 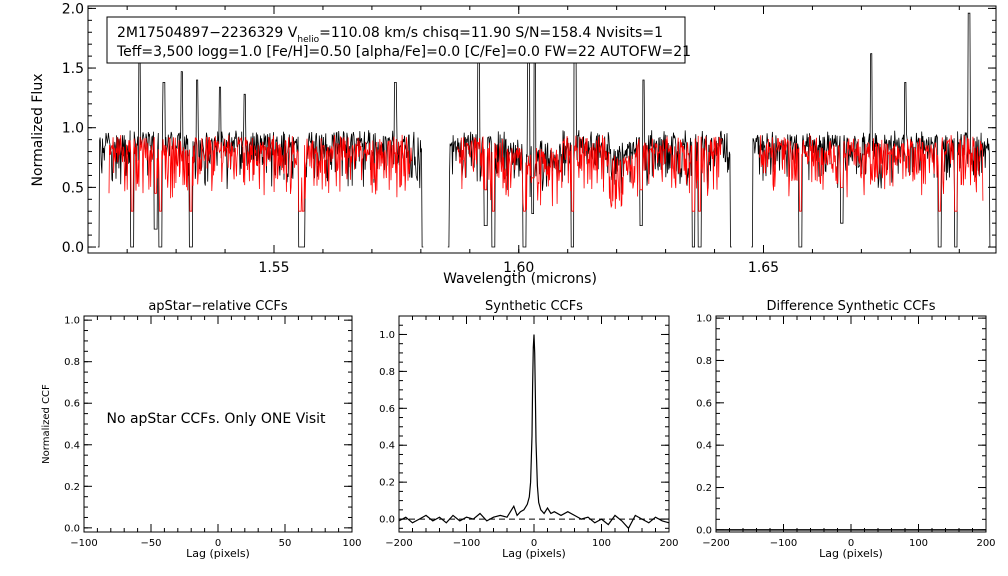 I want to click on ccf3-title: Difference Synthetic CCFs, so click(x=850, y=306).